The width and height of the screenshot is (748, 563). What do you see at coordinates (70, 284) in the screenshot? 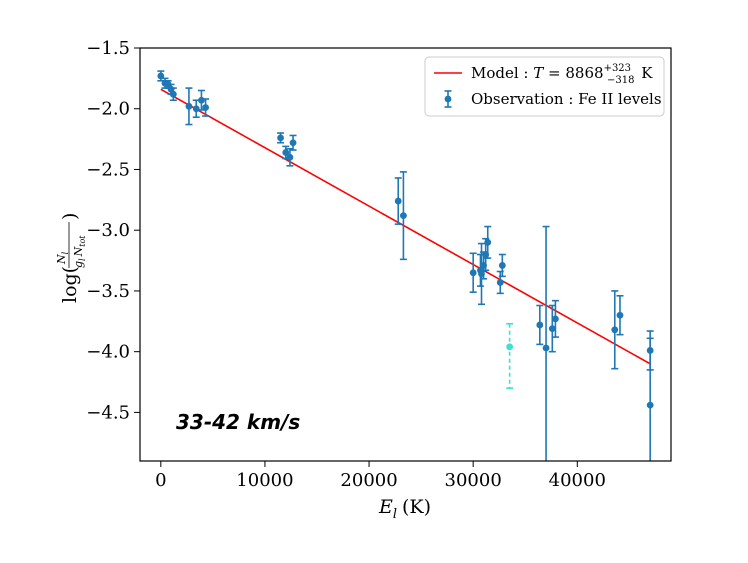
I see `y-axis-label-log: log(` at bounding box center [70, 284].